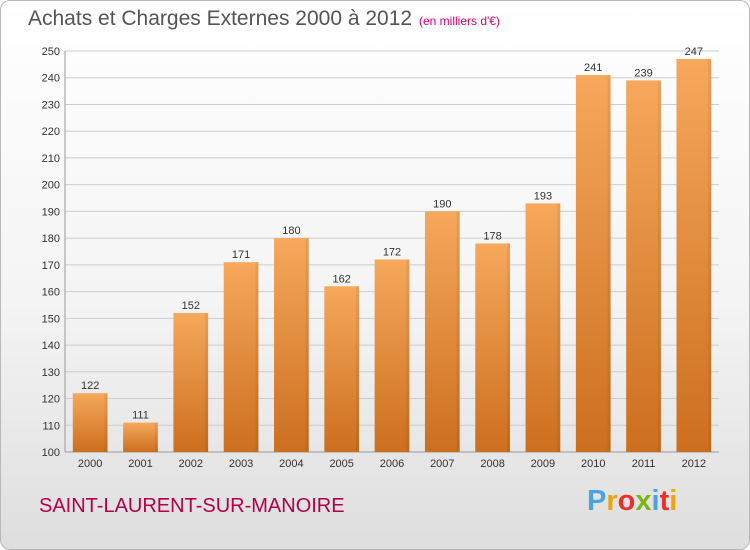 Image resolution: width=750 pixels, height=550 pixels. I want to click on data-label: 241, so click(593, 68).